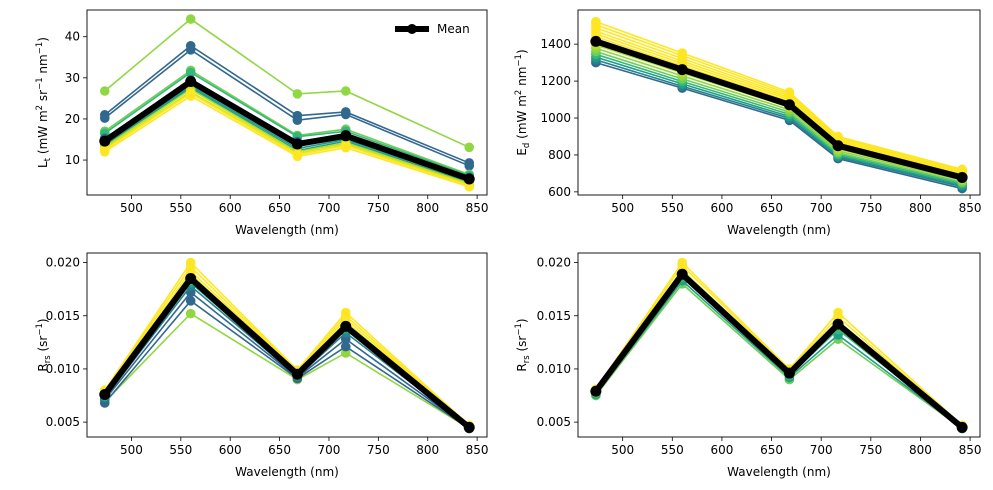  Describe the element at coordinates (63, 263) in the screenshot. I see `y-tick-label: 0.020` at that location.